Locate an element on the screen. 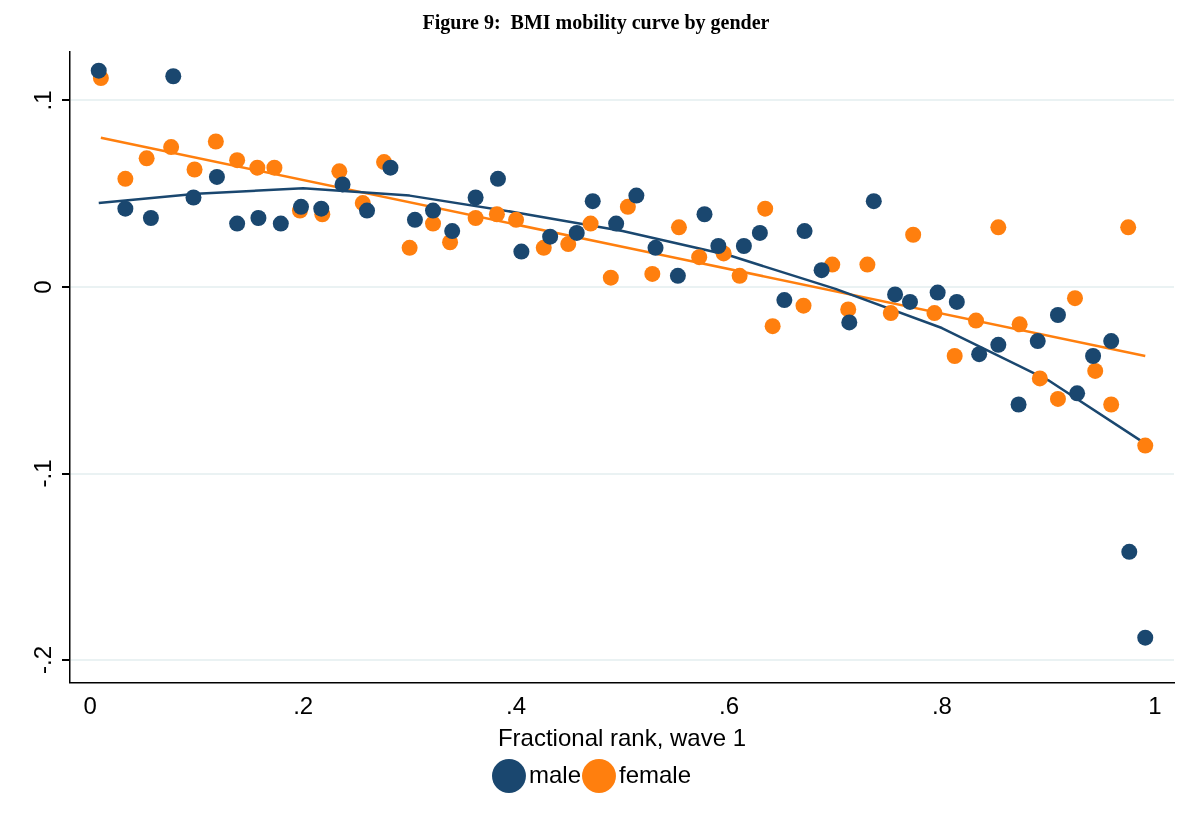  x-axis-title: Fractional rank, wave 1 is located at coordinates (622, 738).